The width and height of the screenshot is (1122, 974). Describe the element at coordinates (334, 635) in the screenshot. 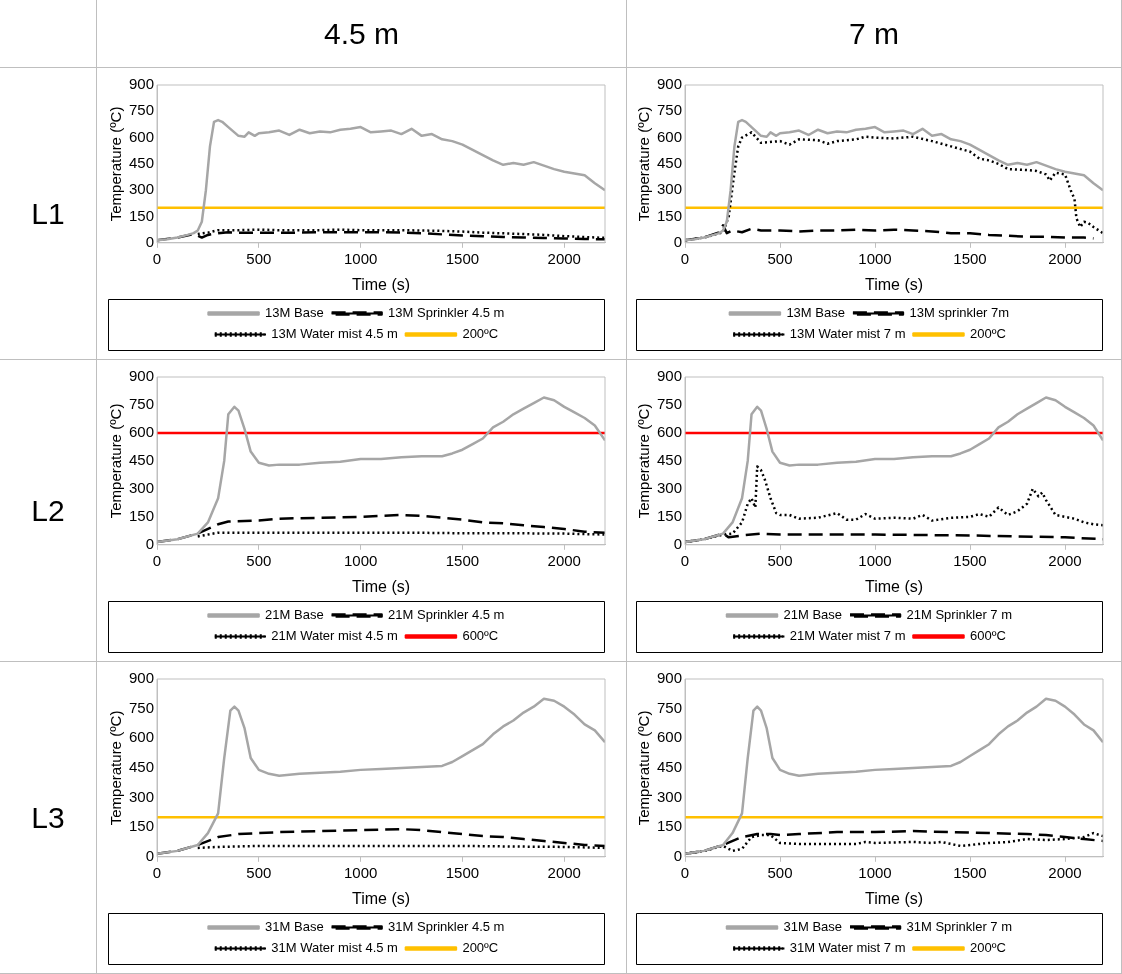

I see `legend-label: 21M Water mist 4.5 m` at that location.